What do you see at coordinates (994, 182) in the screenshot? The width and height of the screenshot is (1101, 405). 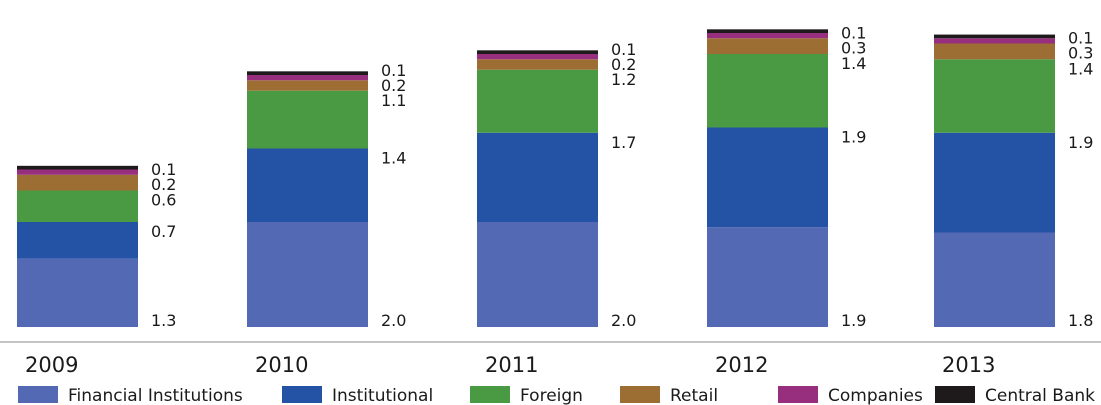 I see `bar-segment-institutional-2013` at bounding box center [994, 182].